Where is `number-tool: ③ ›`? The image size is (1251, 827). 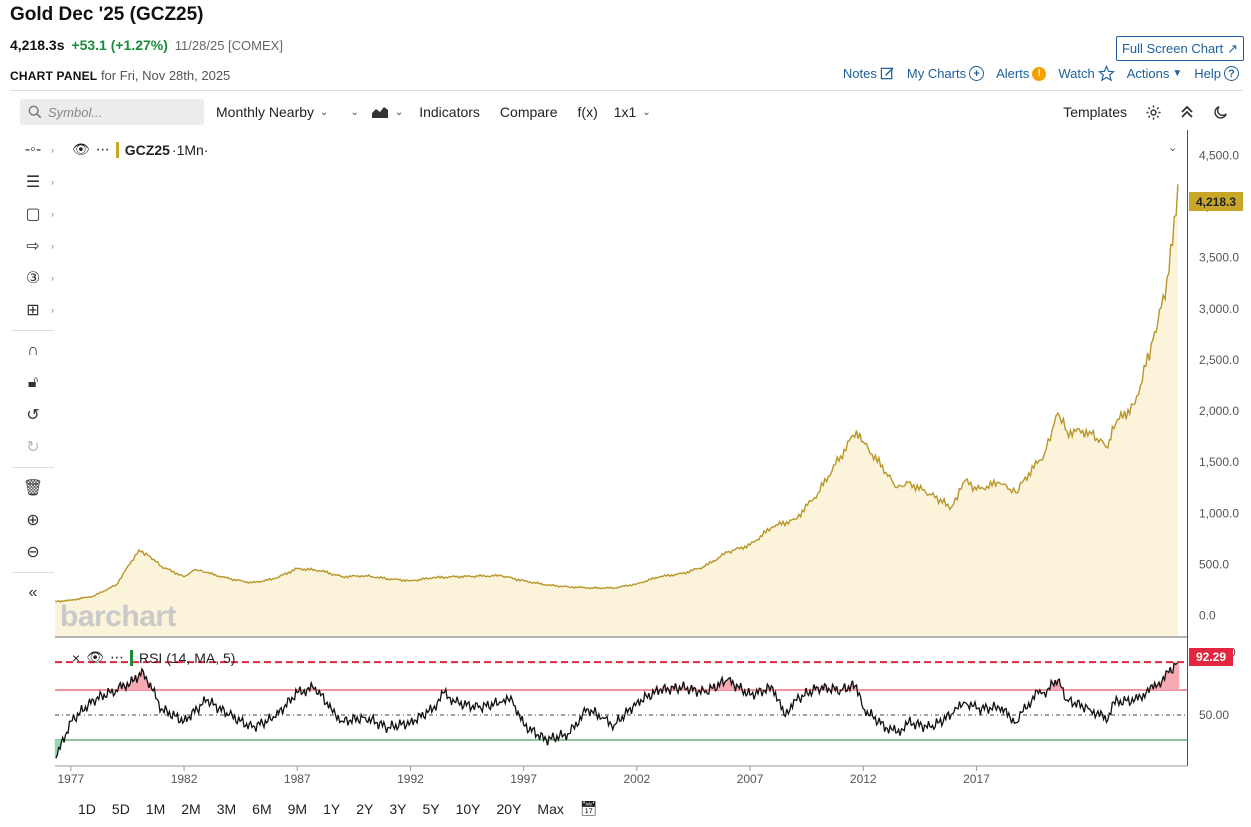 number-tool: ③ › is located at coordinates (33, 278).